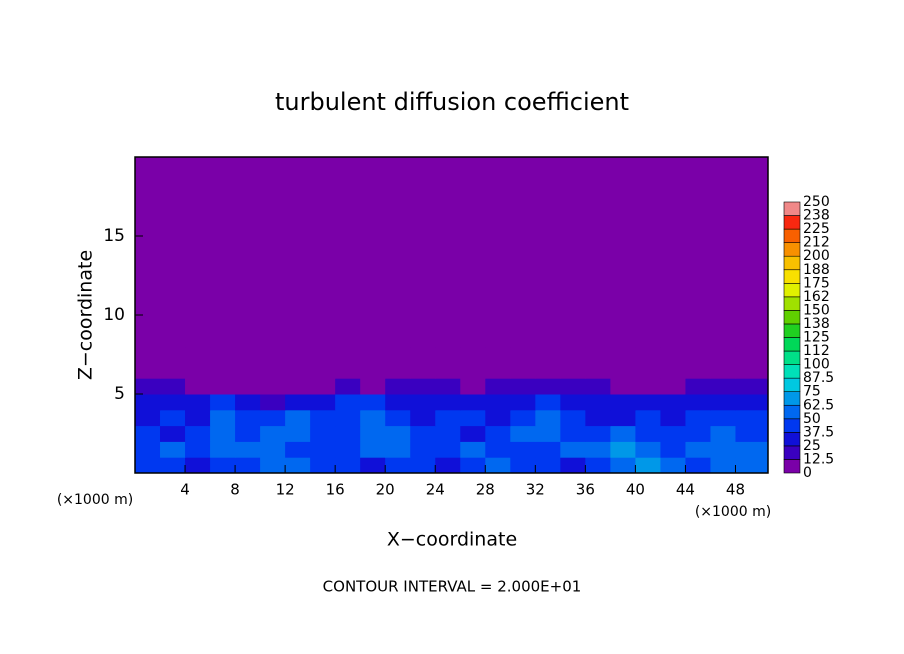 The image size is (904, 654). I want to click on x-tick-label: 28, so click(485, 490).